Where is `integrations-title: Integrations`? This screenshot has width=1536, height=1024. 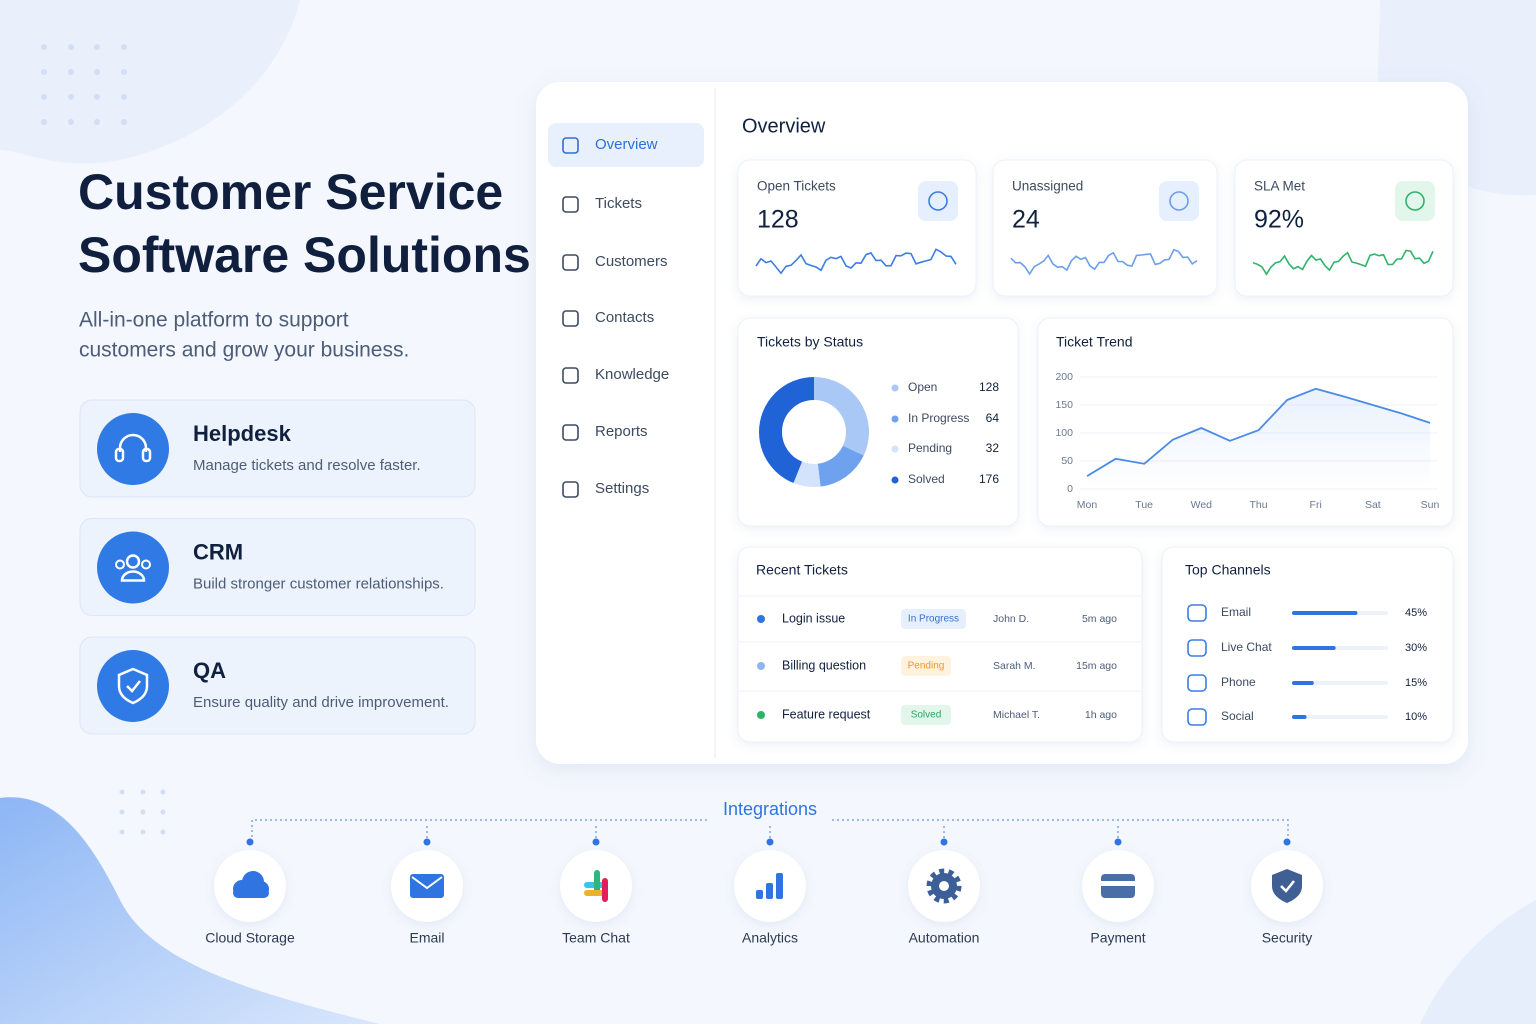
integrations-title: Integrations is located at coordinates (770, 809).